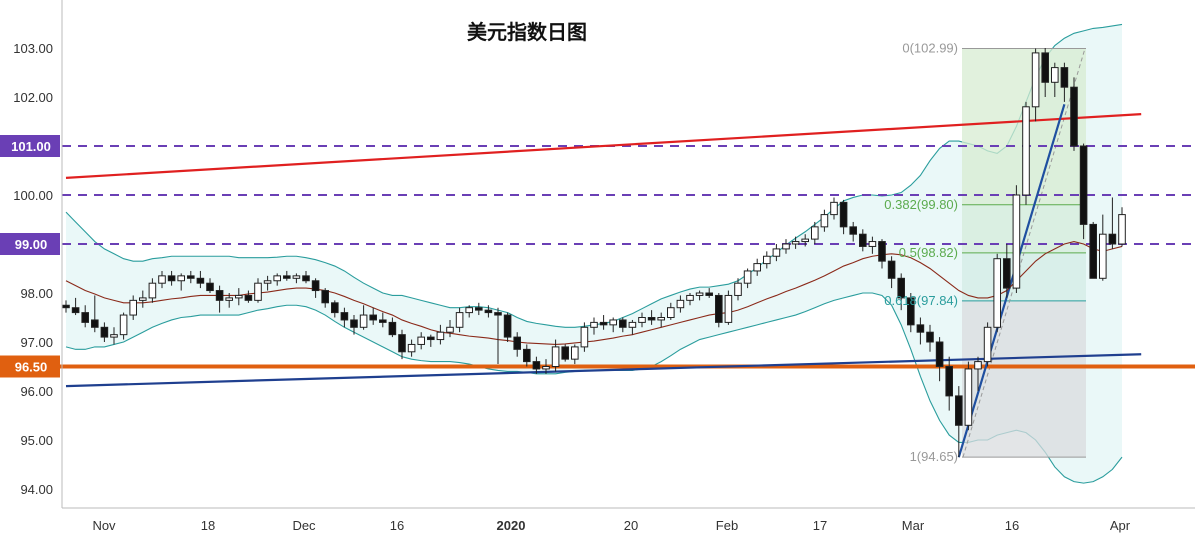 The width and height of the screenshot is (1195, 542). What do you see at coordinates (921, 300) in the screenshot?
I see `fib-level-label: 0.618(97.84)` at bounding box center [921, 300].